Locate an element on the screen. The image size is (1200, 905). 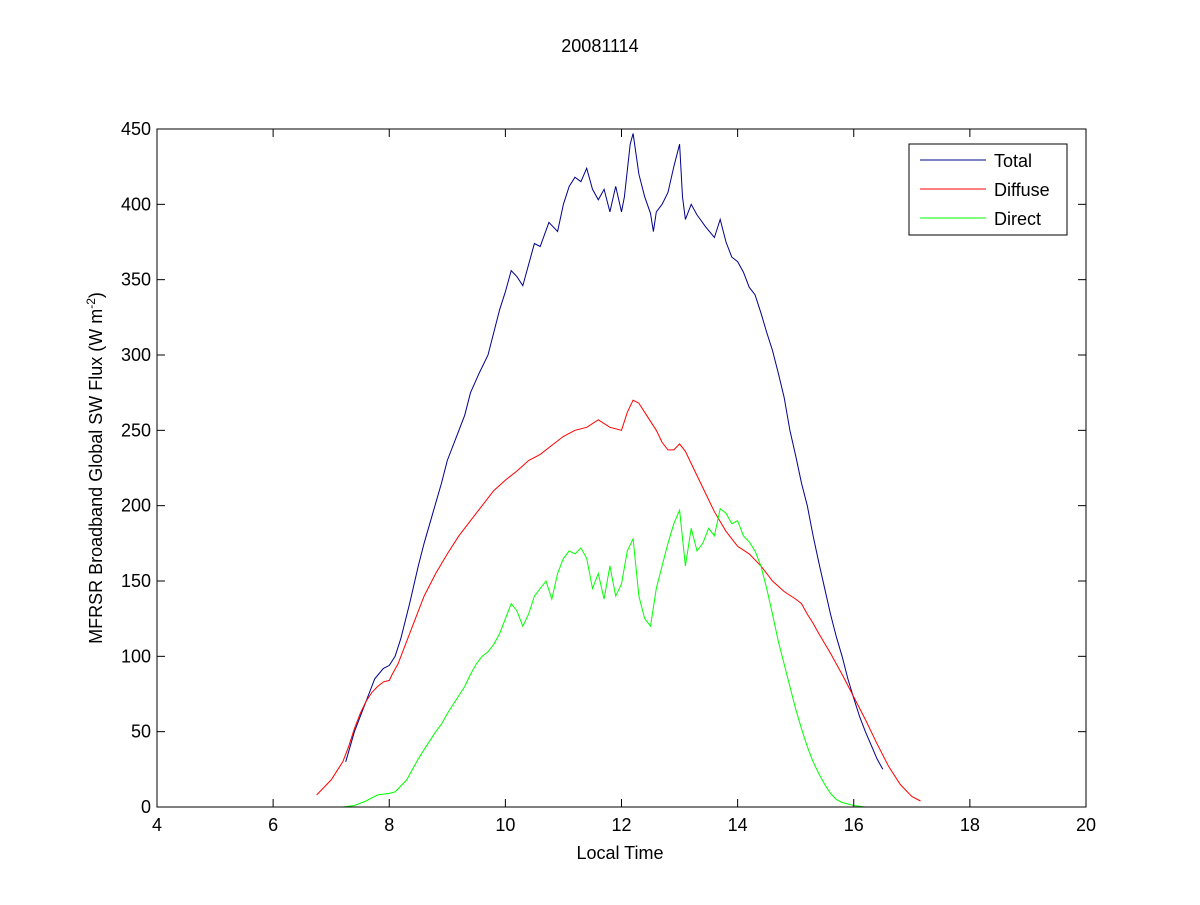
y-tick-label: 200 is located at coordinates (136, 506).